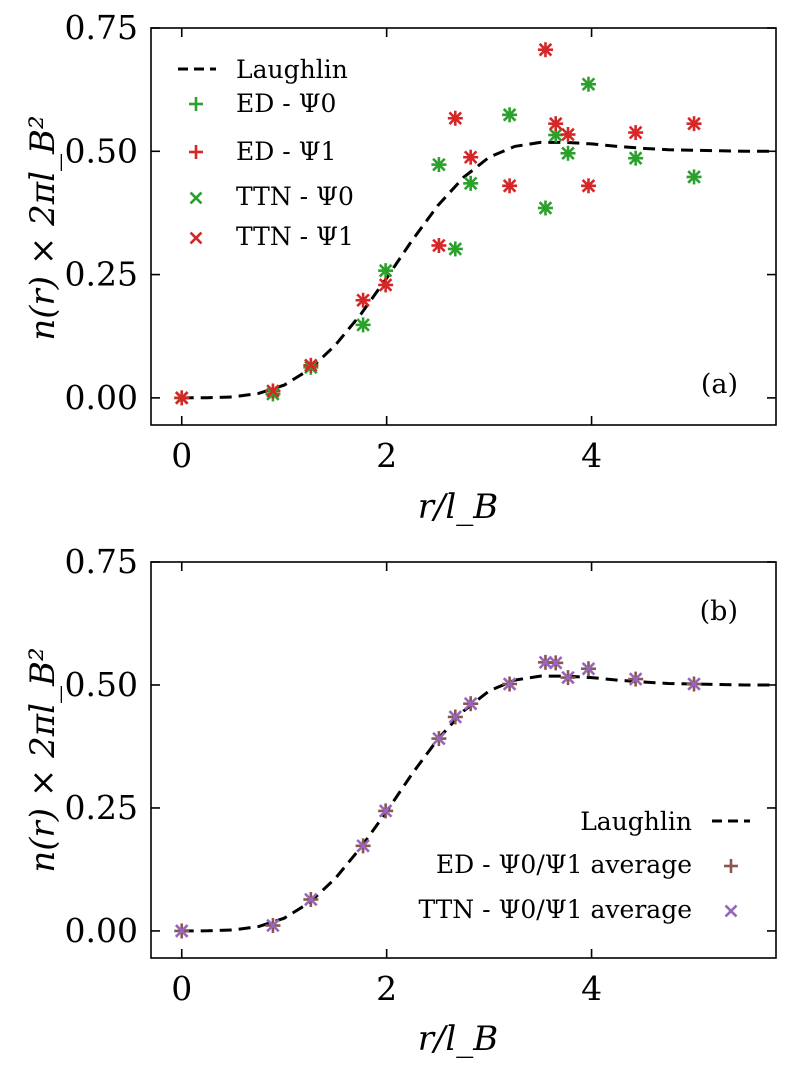 The image size is (790, 1071). Describe the element at coordinates (719, 384) in the screenshot. I see `panel-label: (a)` at that location.